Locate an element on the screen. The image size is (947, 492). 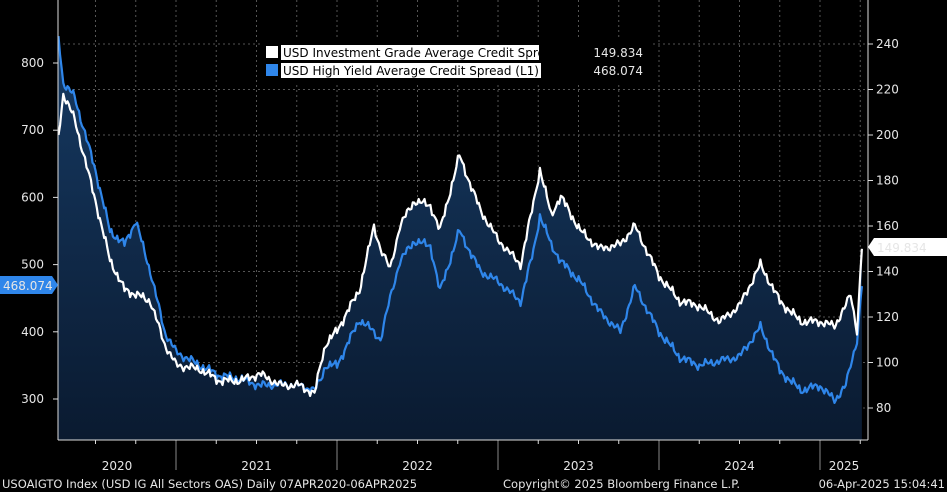
copyright: Copyright© 2025 Bloomberg Finance L.P. is located at coordinates (621, 484).